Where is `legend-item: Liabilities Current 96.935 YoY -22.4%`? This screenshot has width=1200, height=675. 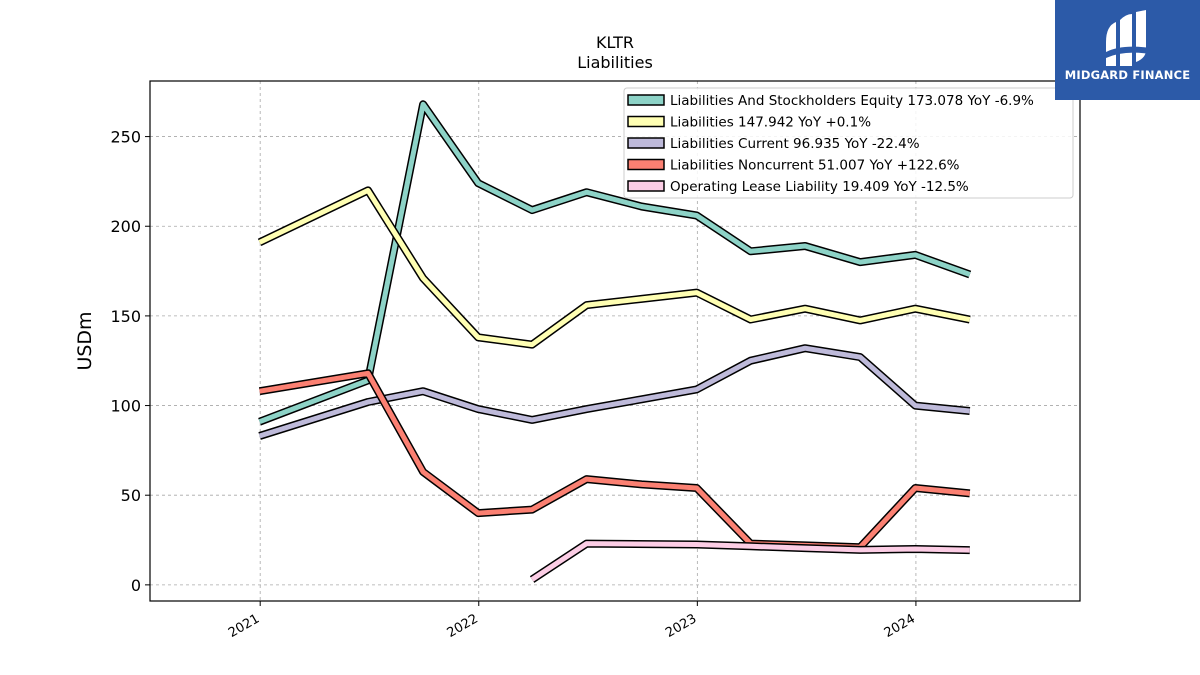
legend-item: Liabilities Current 96.935 YoY -22.4% is located at coordinates (773, 144).